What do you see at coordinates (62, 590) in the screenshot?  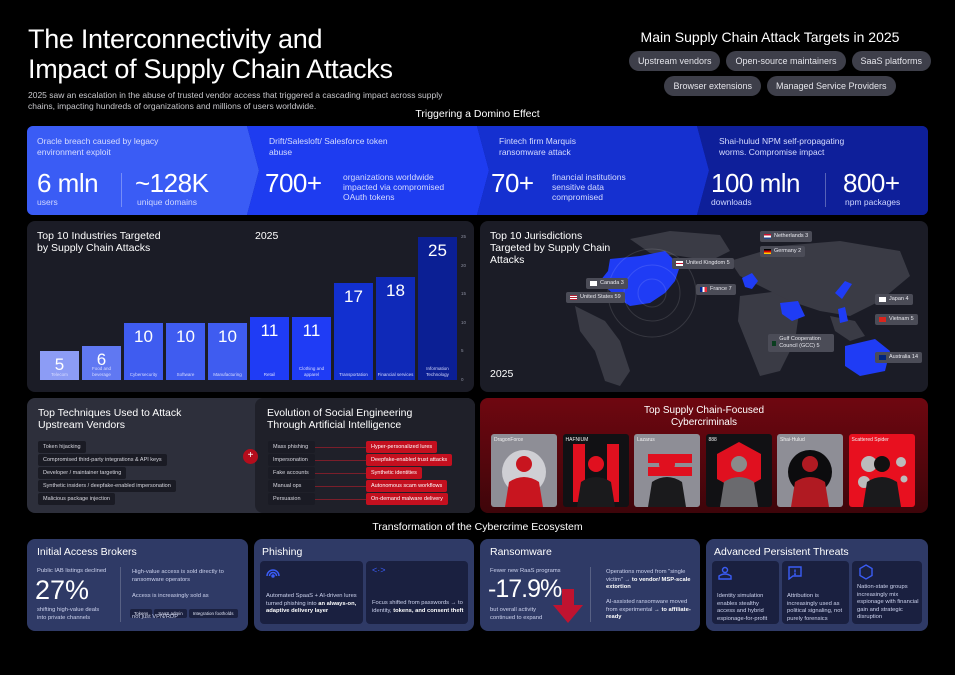 I see `iab-stat: 27%` at bounding box center [62, 590].